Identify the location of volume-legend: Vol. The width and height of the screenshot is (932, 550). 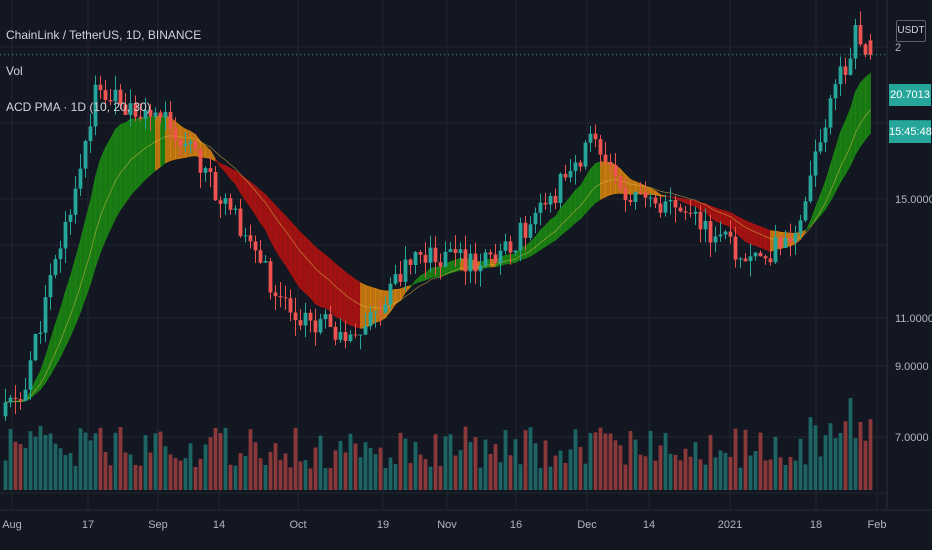
(14, 71).